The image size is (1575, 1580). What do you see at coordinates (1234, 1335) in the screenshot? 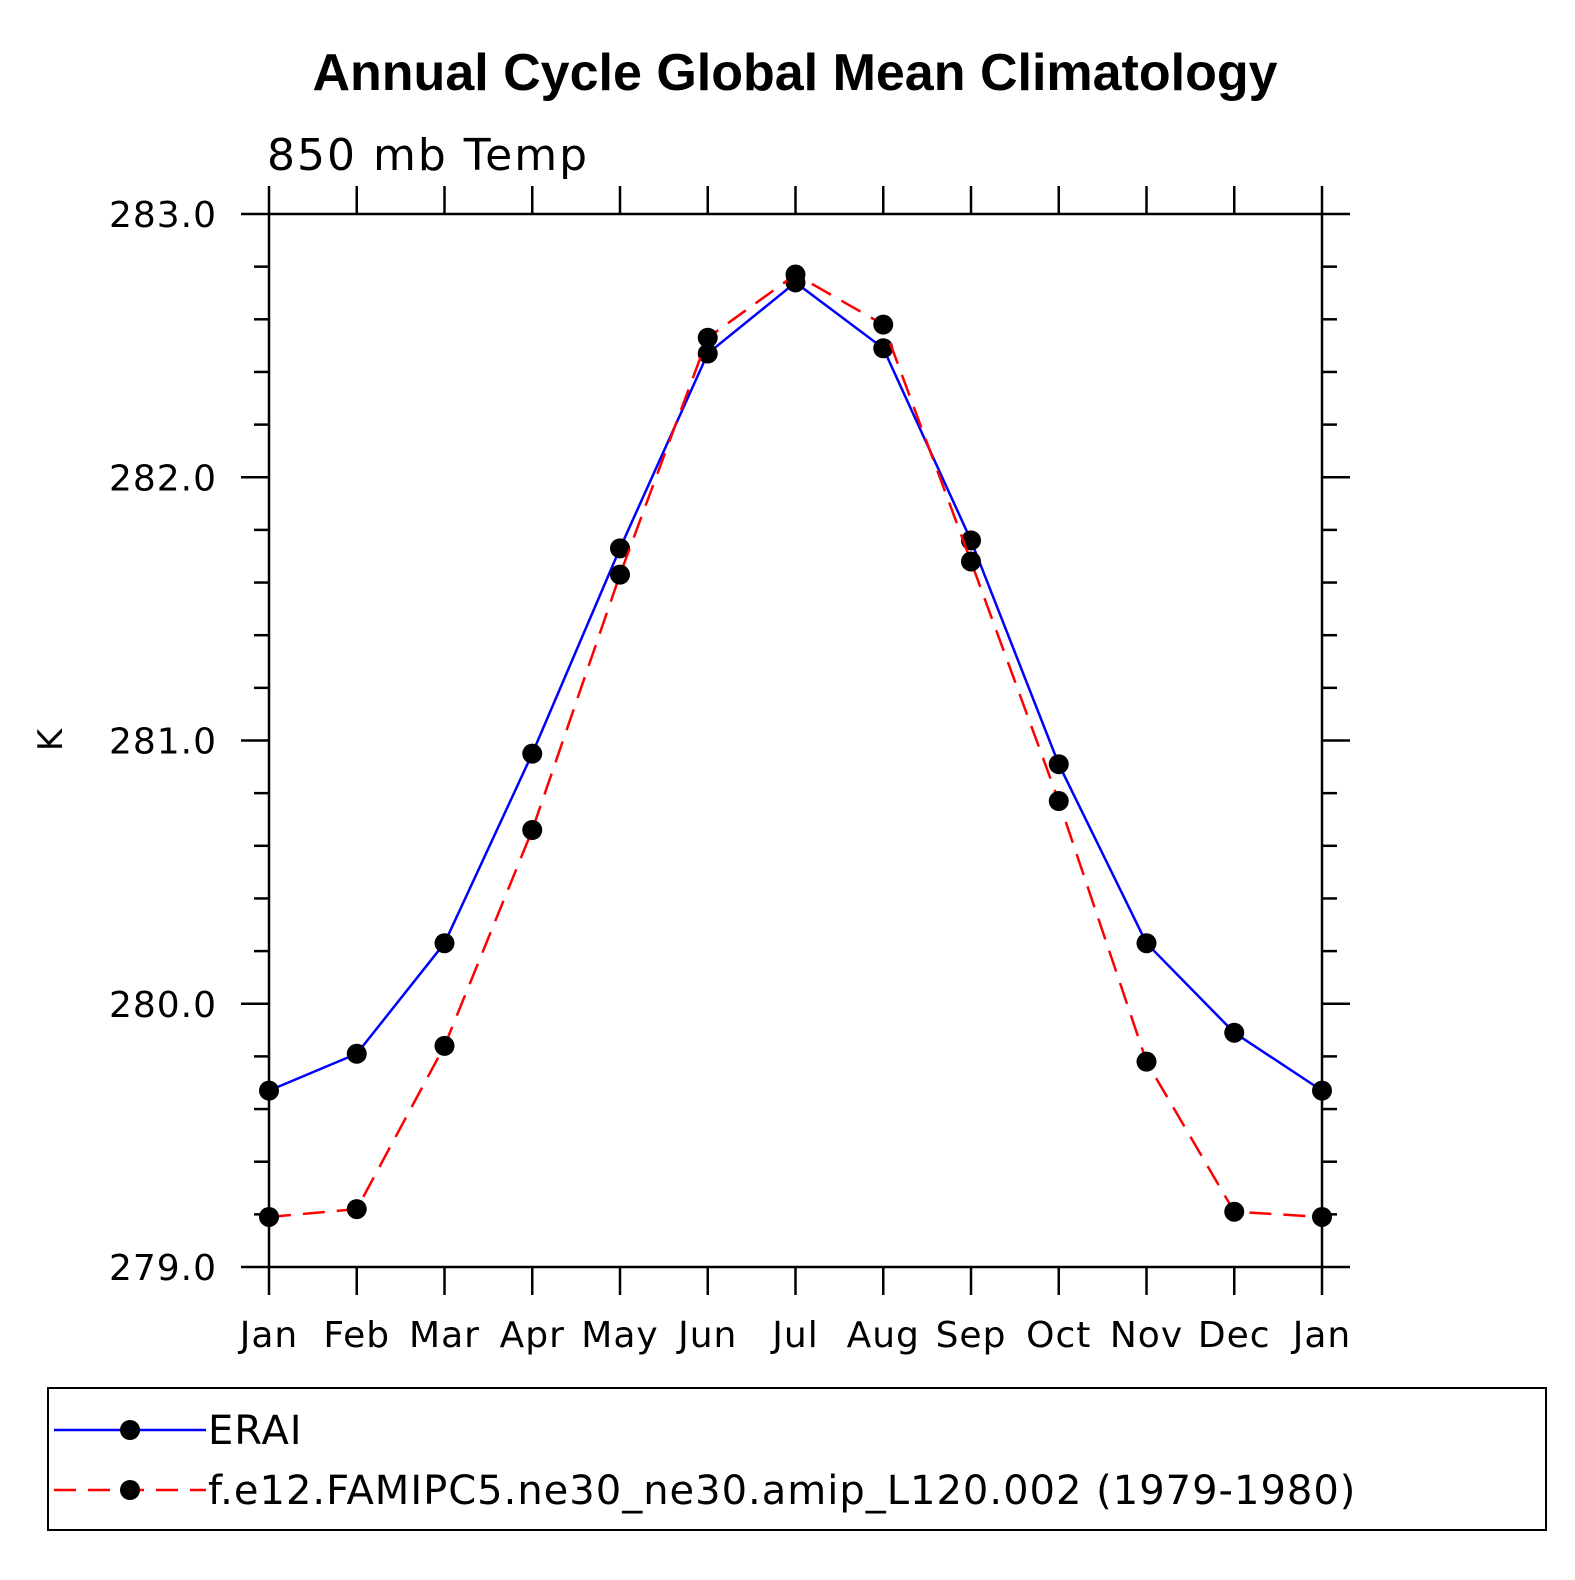
I see `x-tick-label: Dec` at bounding box center [1234, 1335].